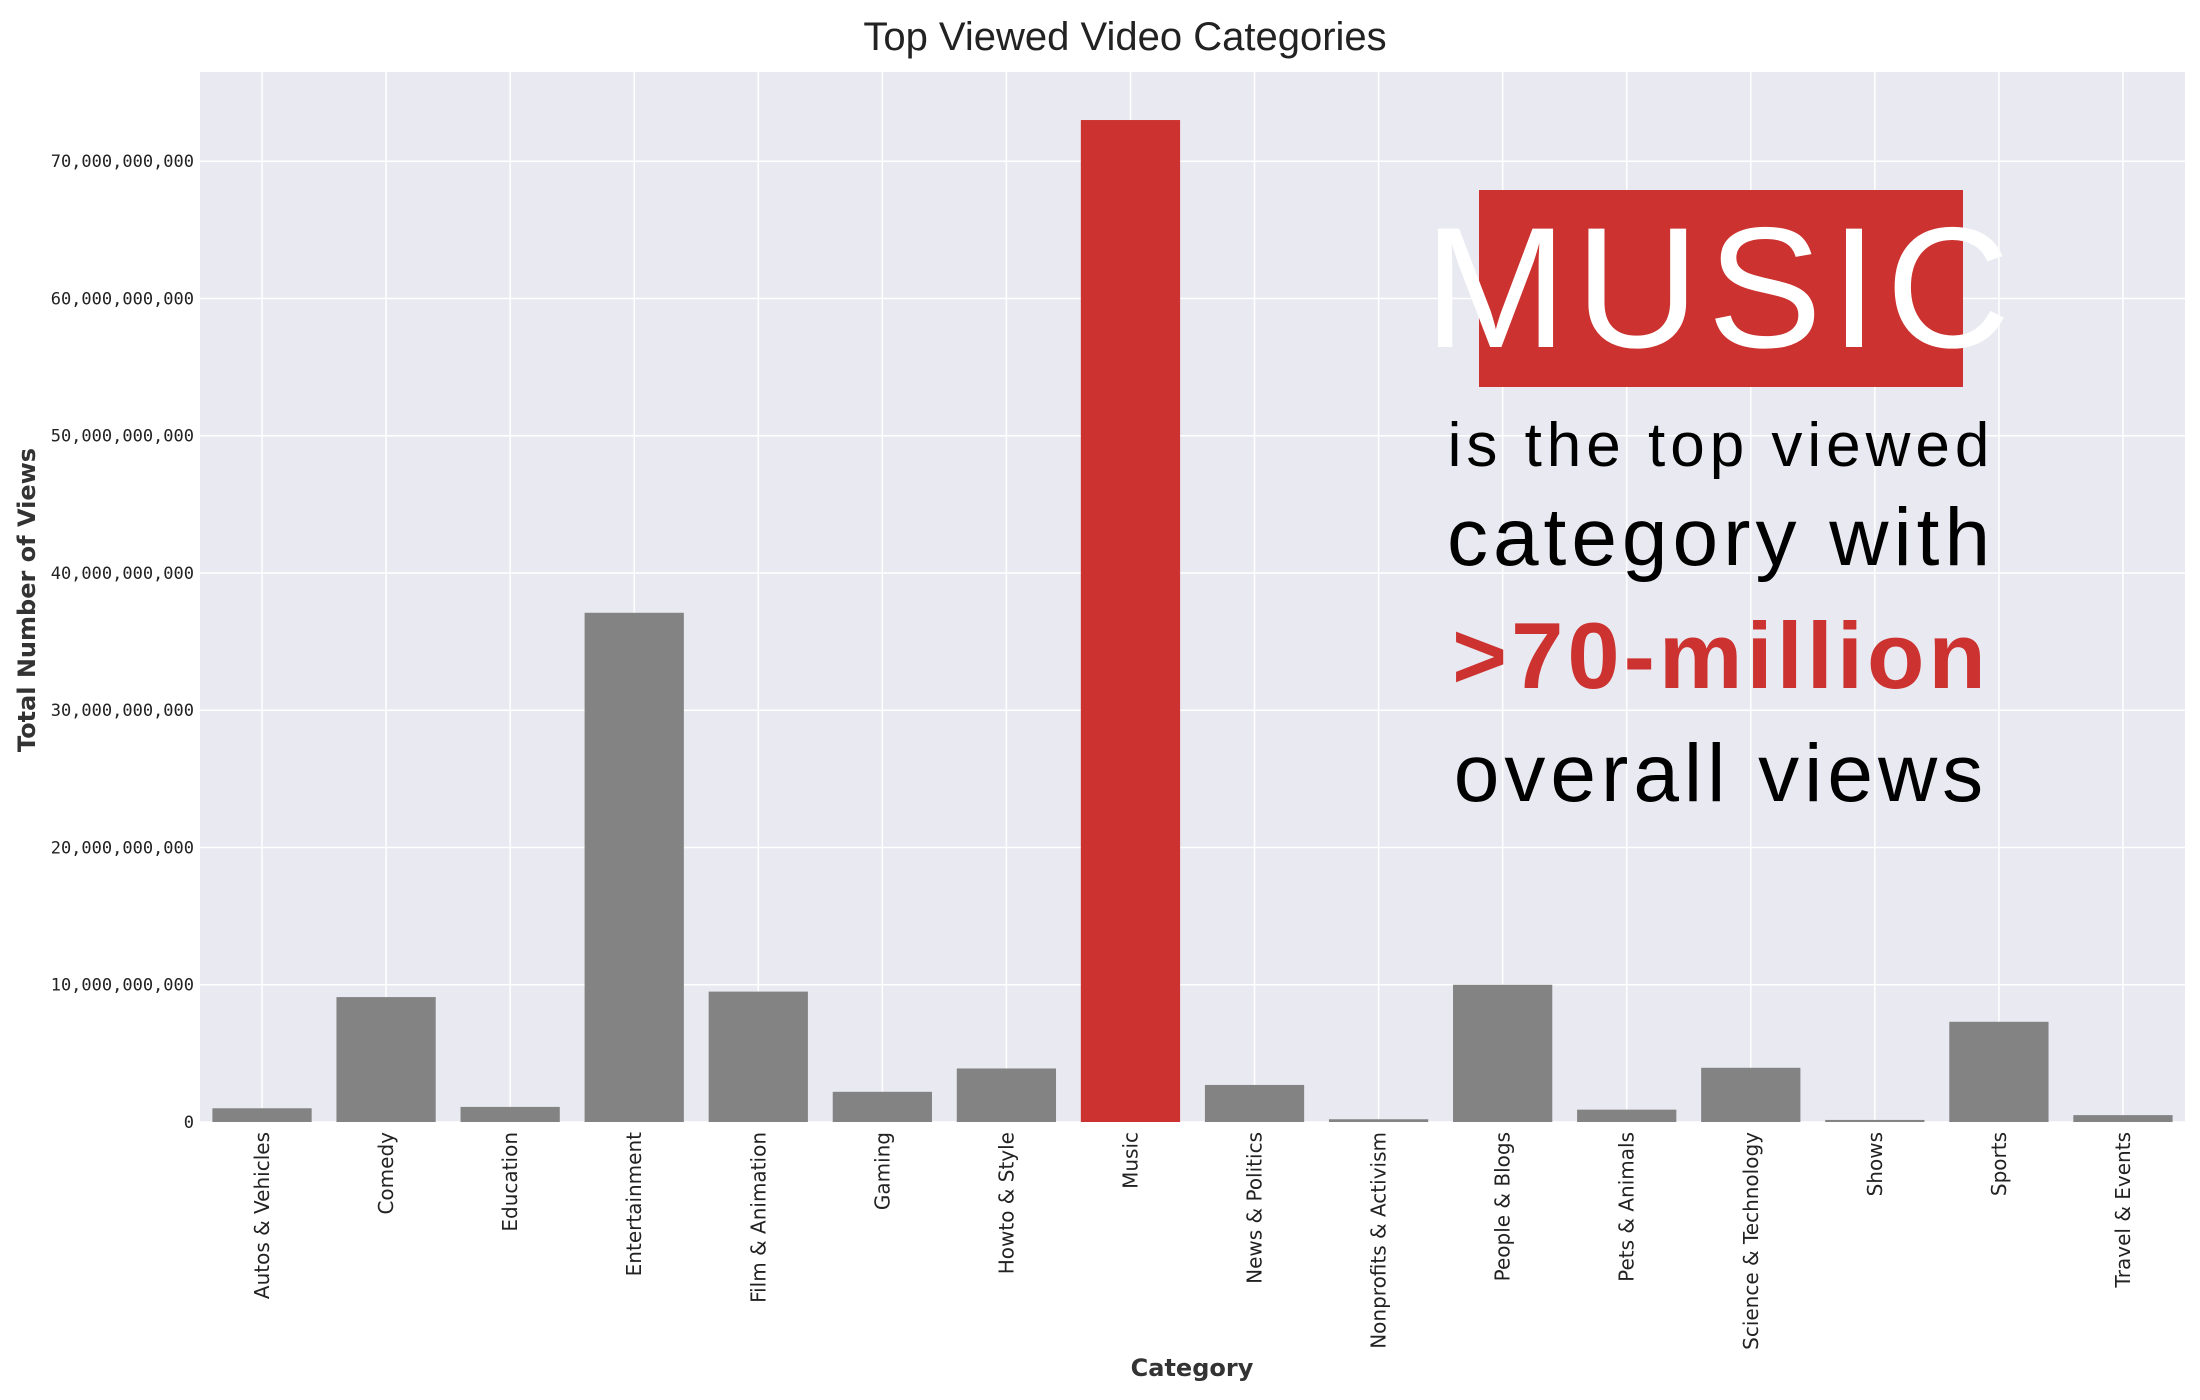 This screenshot has width=2200, height=1400. Describe the element at coordinates (1503, 1206) in the screenshot. I see `x-tick-label: People & Blogs` at that location.